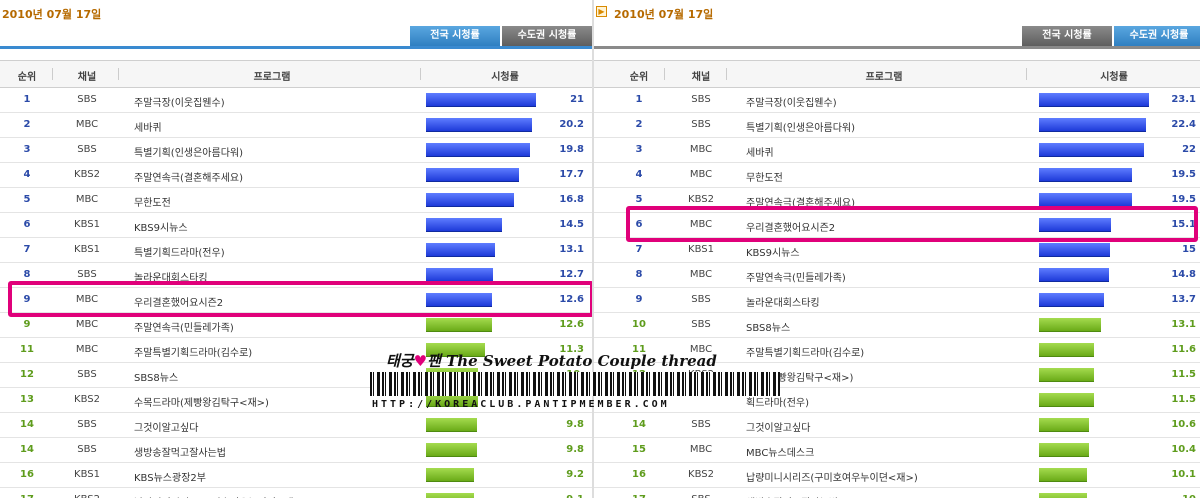  I want to click on table-row: 7 KBS1 KBS9시뉴스 15, so click(897, 250).